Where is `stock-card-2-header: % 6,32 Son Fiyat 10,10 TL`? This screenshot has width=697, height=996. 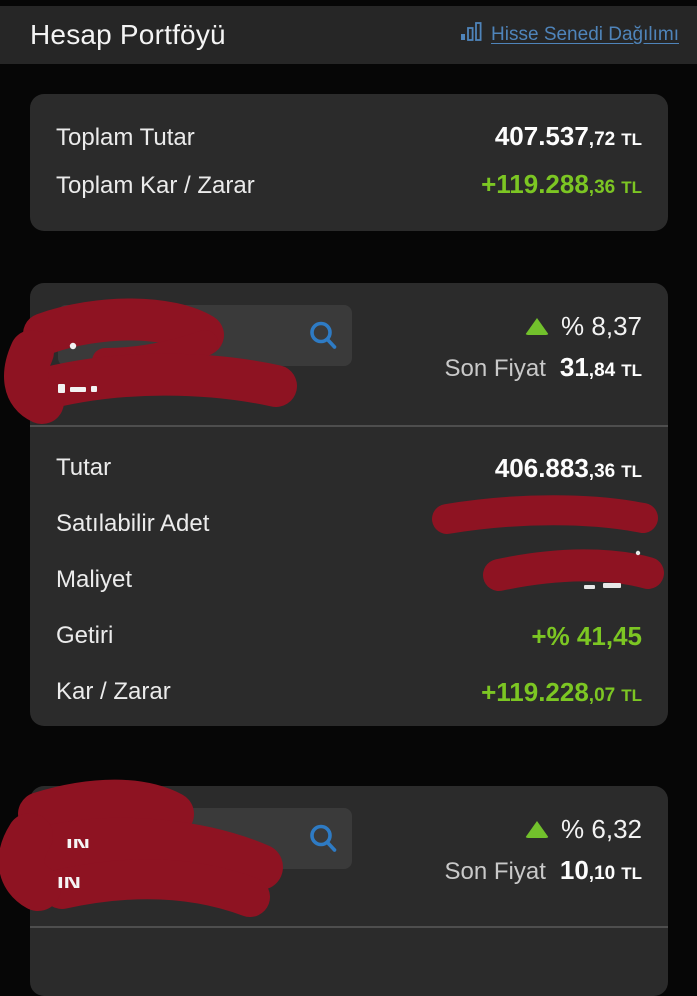 stock-card-2-header: % 6,32 Son Fiyat 10,10 TL is located at coordinates (349, 857).